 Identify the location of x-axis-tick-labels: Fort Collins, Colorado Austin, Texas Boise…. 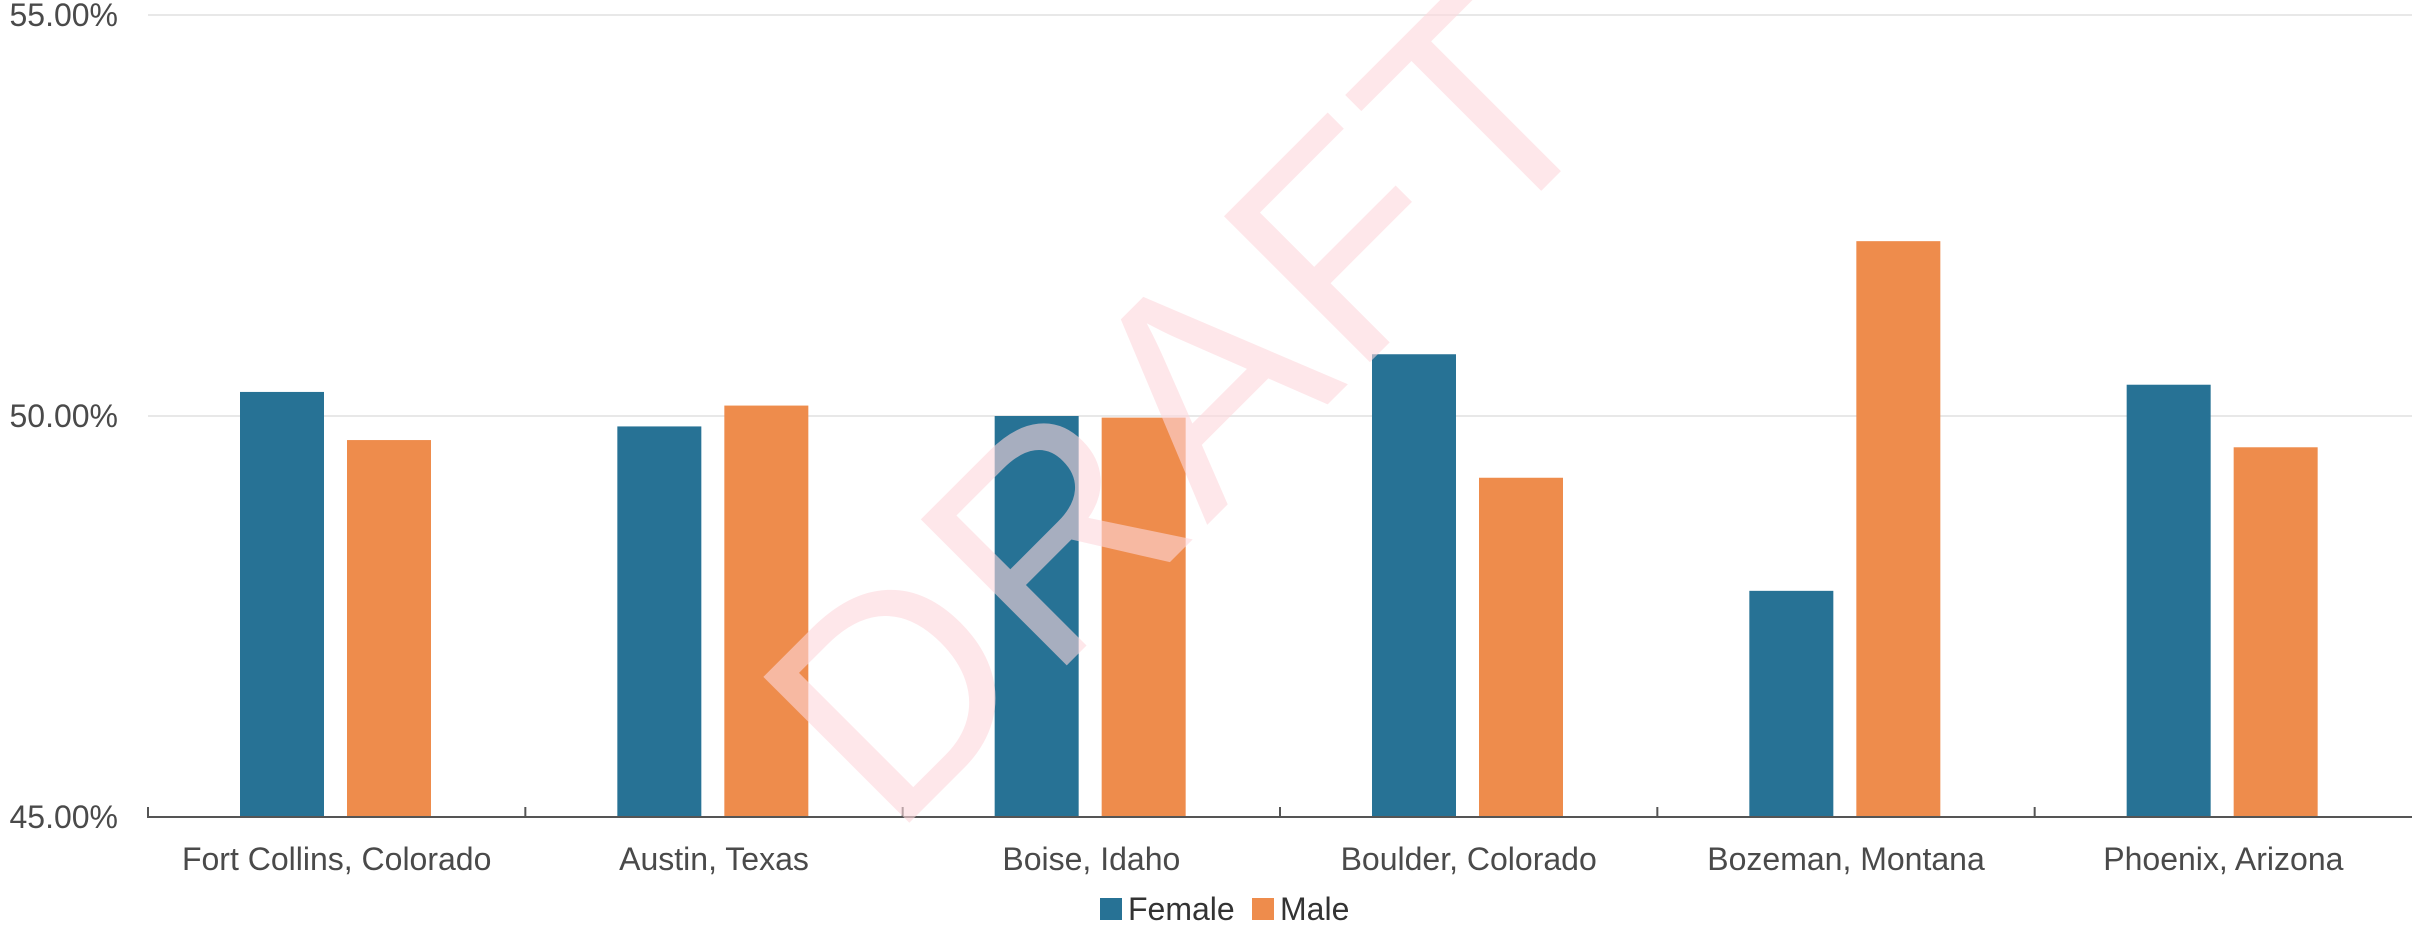
(1263, 859).